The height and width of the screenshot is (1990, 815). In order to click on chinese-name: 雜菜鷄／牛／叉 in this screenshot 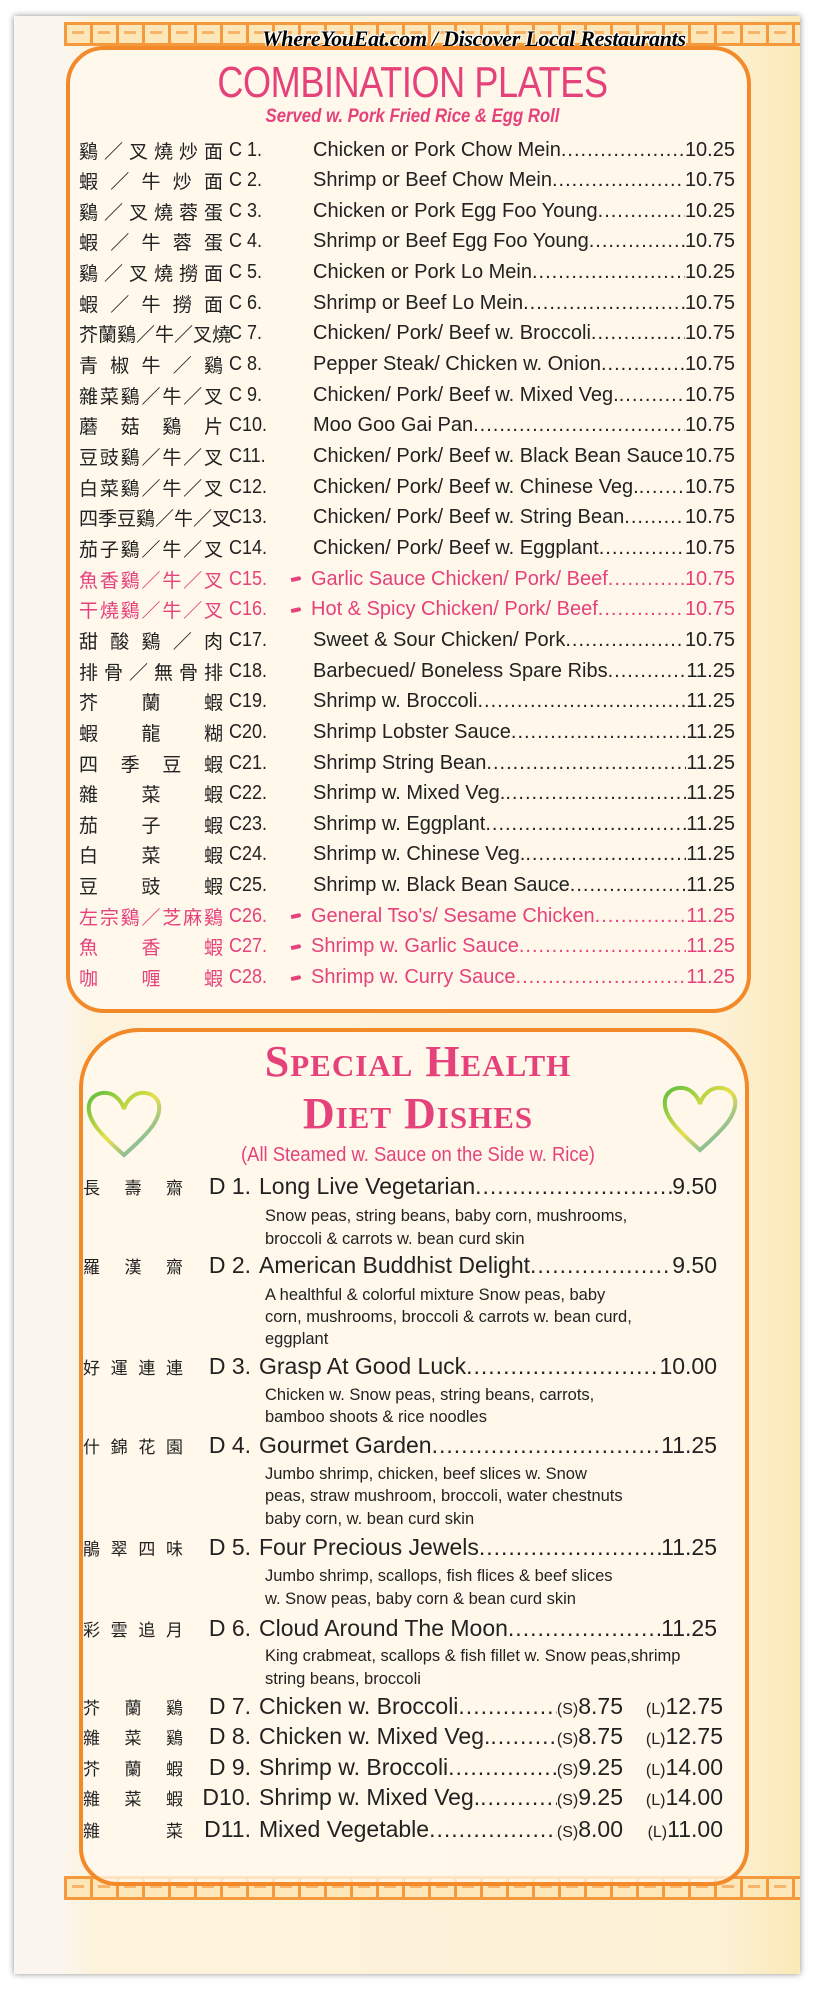, I will do `click(151, 396)`.